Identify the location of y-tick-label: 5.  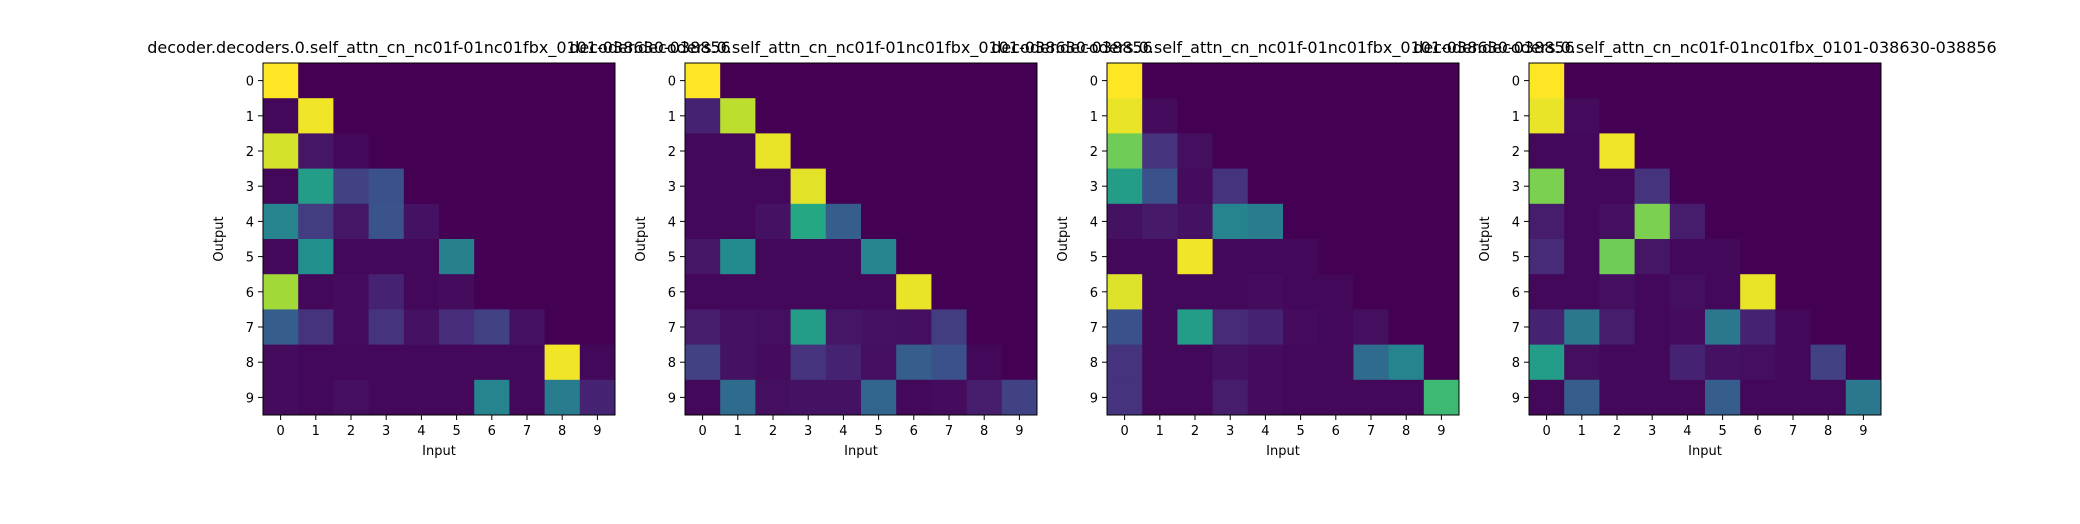
(1094, 258).